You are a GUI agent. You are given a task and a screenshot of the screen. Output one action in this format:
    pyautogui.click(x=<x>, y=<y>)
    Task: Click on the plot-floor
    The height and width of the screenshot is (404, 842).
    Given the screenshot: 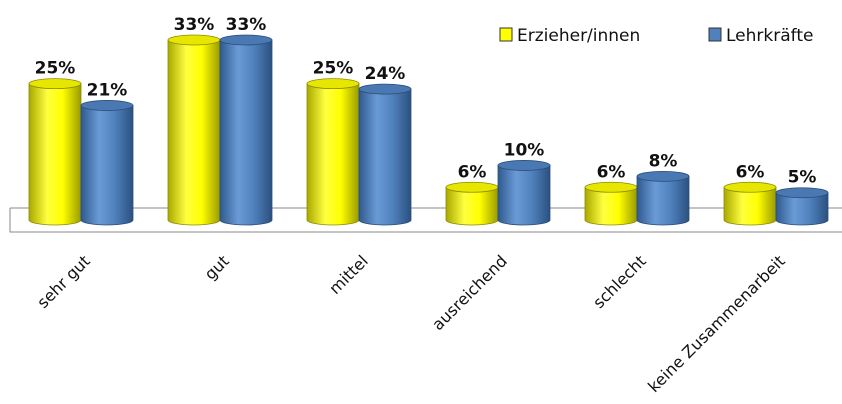 What is the action you would take?
    pyautogui.click(x=425, y=220)
    